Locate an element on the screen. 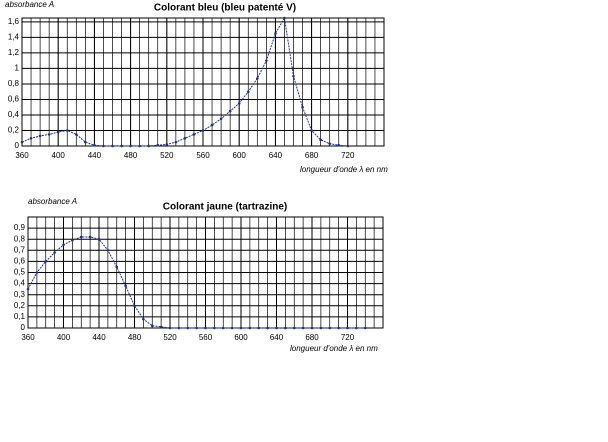 The height and width of the screenshot is (442, 608). y-tick-label: 1,4 is located at coordinates (14, 37).